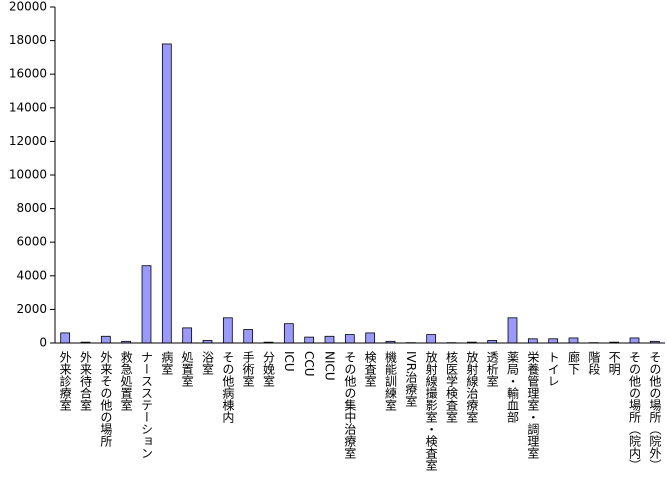  Describe the element at coordinates (269, 369) in the screenshot. I see `x-tick-label: 分娩室` at that location.